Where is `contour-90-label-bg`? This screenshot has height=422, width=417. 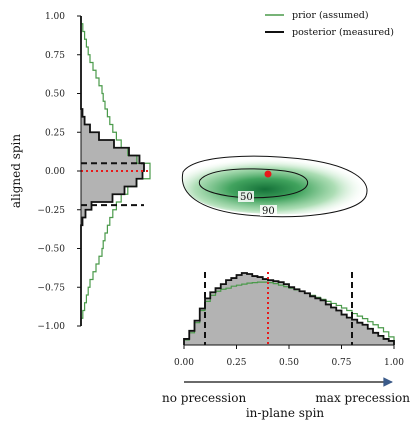
contour-90-label-bg is located at coordinates (268, 210).